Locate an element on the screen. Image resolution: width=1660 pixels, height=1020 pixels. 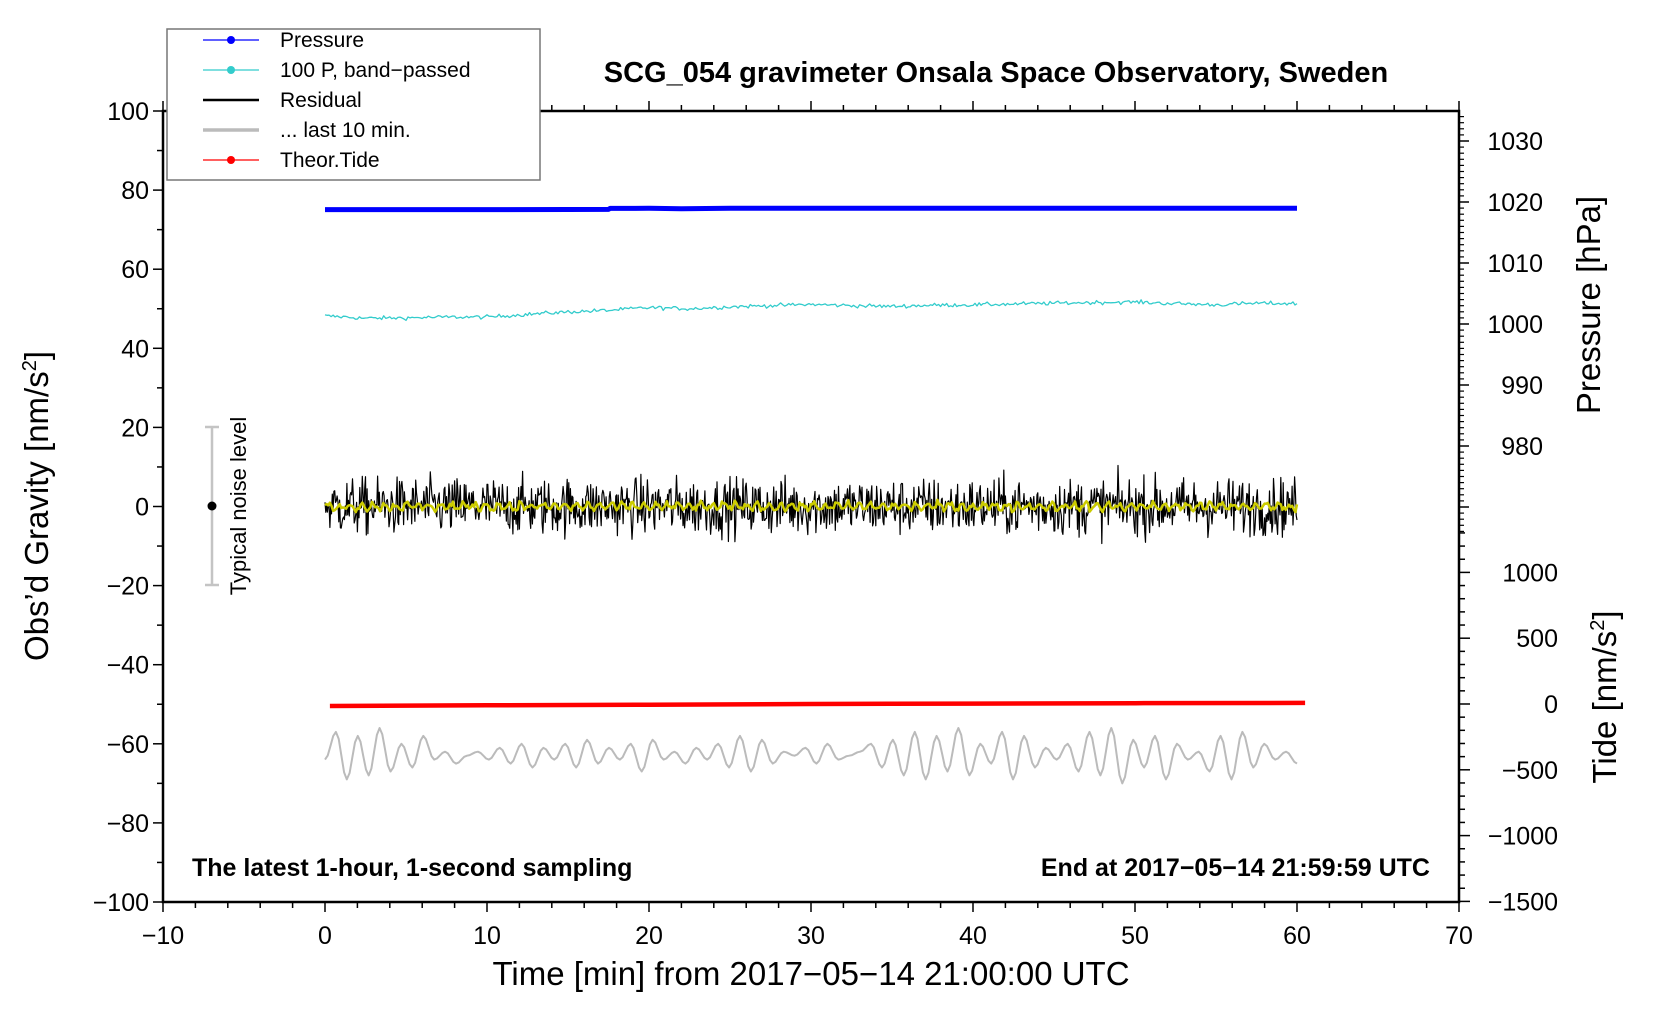
x-tick-label: 60 is located at coordinates (1297, 936).